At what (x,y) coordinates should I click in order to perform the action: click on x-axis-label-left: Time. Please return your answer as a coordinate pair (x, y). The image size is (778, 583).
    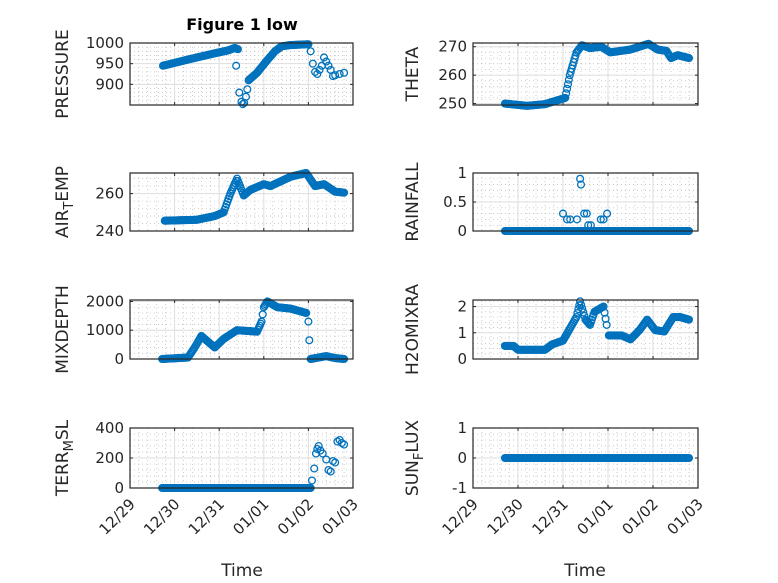
    Looking at the image, I should click on (241, 571).